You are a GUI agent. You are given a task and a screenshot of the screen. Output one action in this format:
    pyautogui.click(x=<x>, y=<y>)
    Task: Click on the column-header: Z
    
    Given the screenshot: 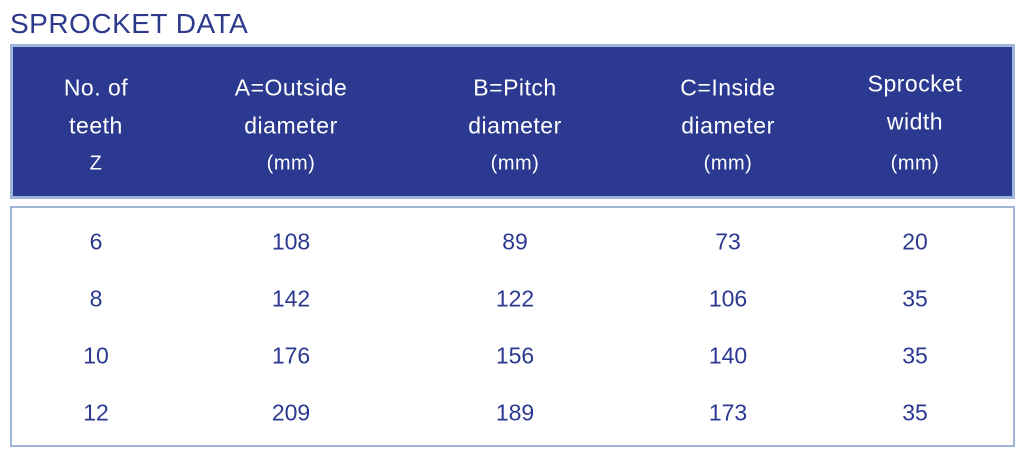 What is the action you would take?
    pyautogui.click(x=96, y=163)
    